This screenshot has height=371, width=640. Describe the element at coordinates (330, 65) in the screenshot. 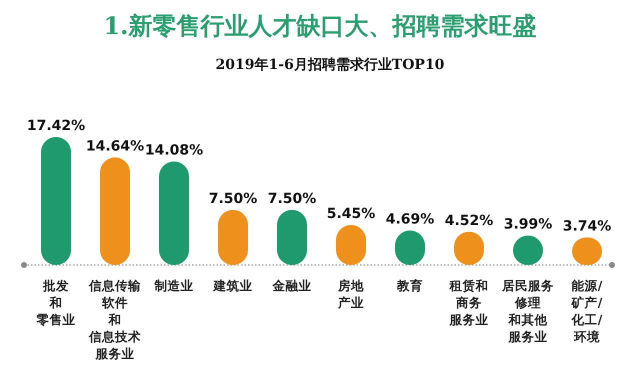

I see `chart-subtitle: 2019年1-6月招聘需求行业TOP10` at that location.